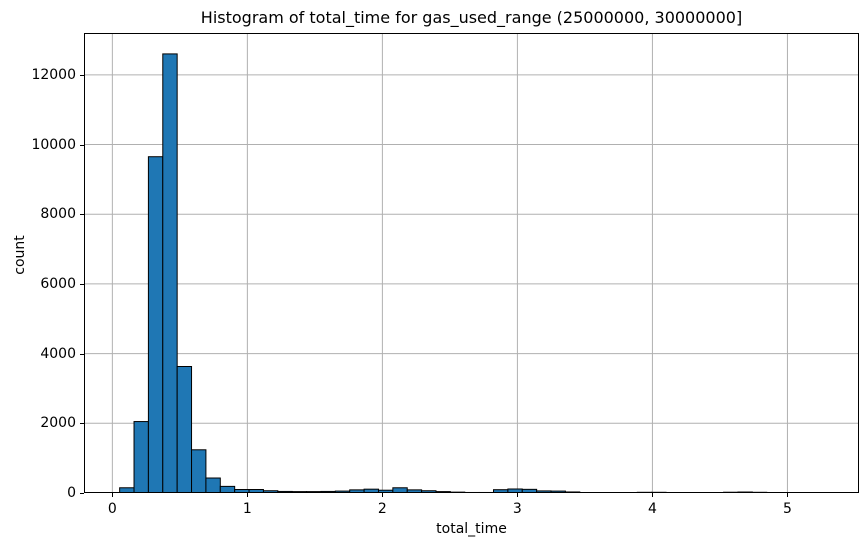  I want to click on y-tick-label: 0, so click(71, 493).